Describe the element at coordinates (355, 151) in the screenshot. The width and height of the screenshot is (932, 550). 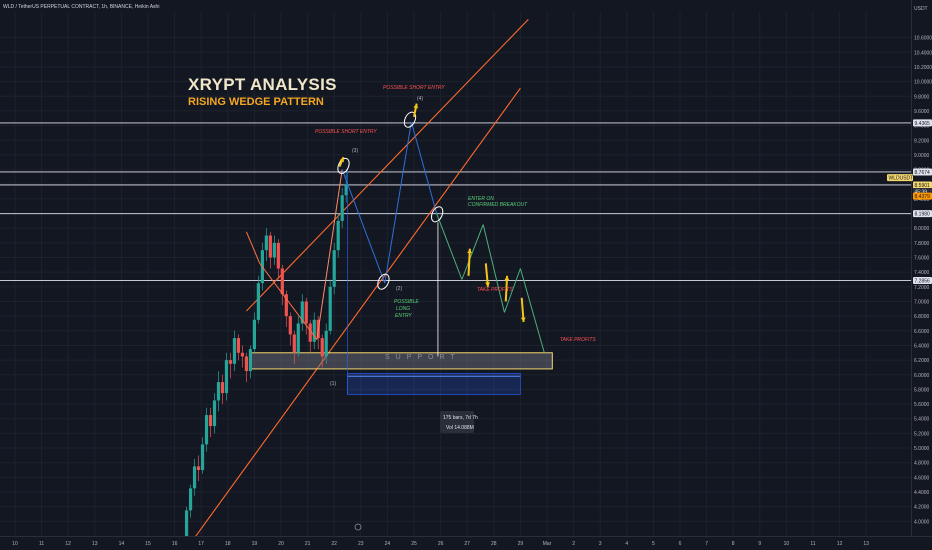
I see `point-3-label: (3)` at that location.